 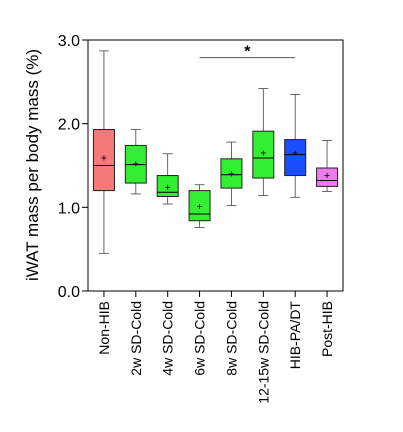 What do you see at coordinates (69, 292) in the screenshot?
I see `y-tick-label: 0.0` at bounding box center [69, 292].